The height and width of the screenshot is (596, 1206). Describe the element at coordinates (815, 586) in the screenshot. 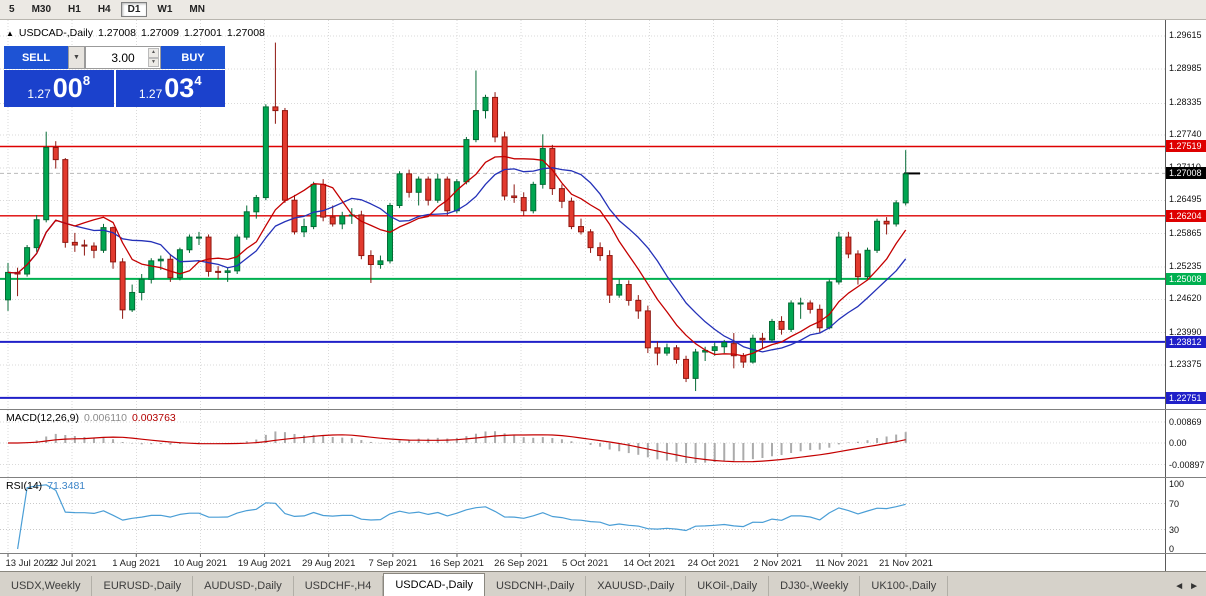

I see `tab-dj30-weekly: DJ30-,Weekly` at that location.